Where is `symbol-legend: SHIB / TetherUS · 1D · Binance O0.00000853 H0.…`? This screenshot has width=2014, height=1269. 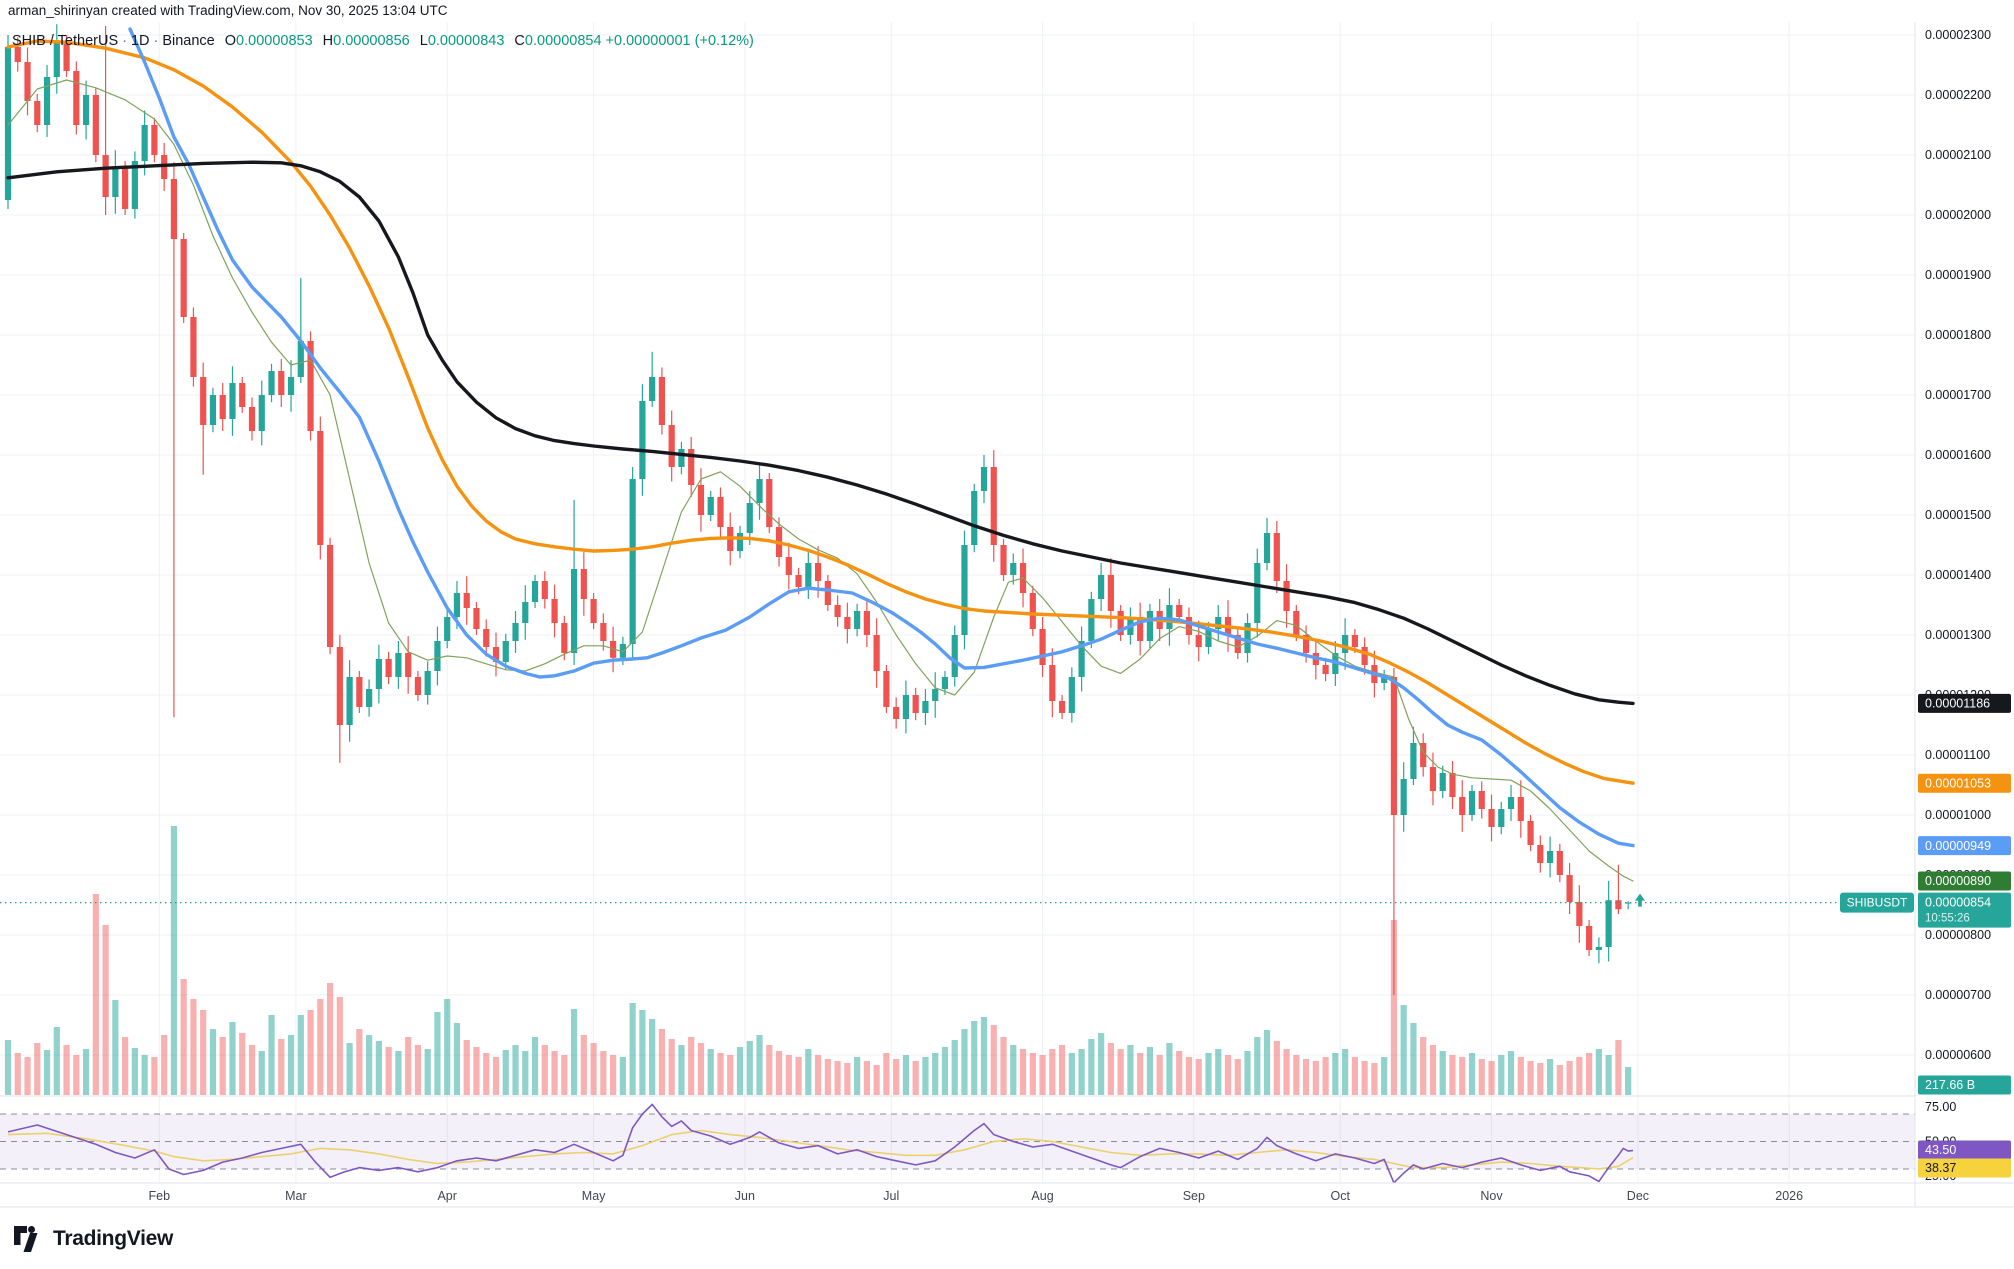
symbol-legend: SHIB / TetherUS · 1D · Binance O0.00000853 H0.… is located at coordinates (383, 41).